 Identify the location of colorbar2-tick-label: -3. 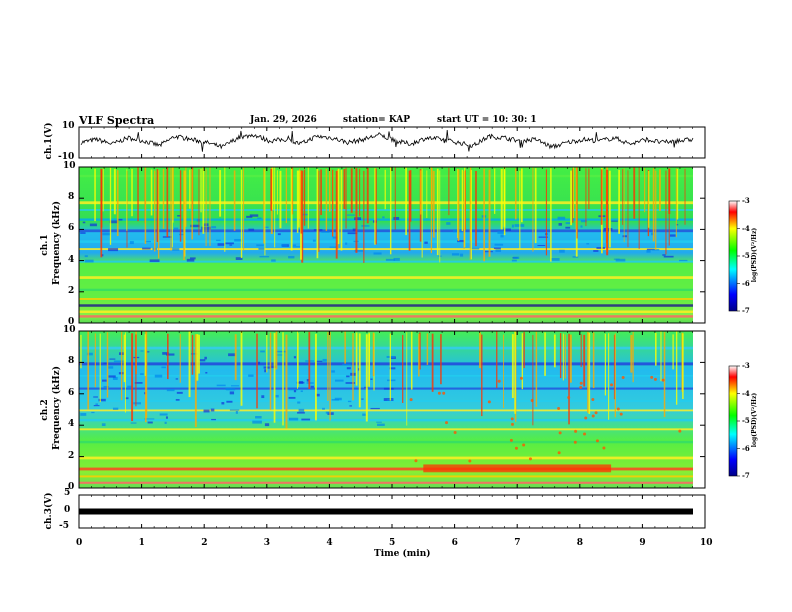
(746, 365).